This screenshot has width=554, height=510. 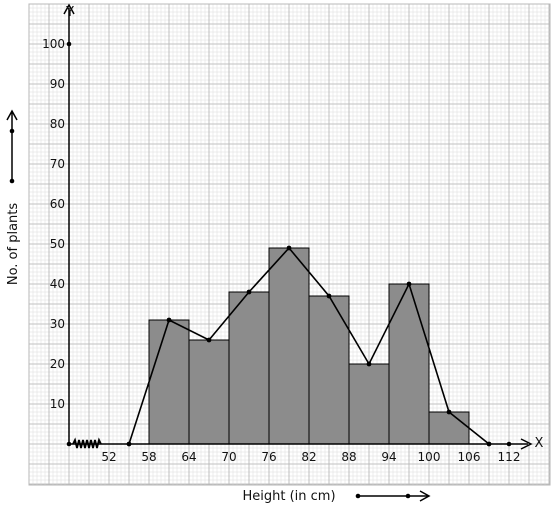 What do you see at coordinates (268, 457) in the screenshot?
I see `x-tick-label-76: 76` at bounding box center [268, 457].